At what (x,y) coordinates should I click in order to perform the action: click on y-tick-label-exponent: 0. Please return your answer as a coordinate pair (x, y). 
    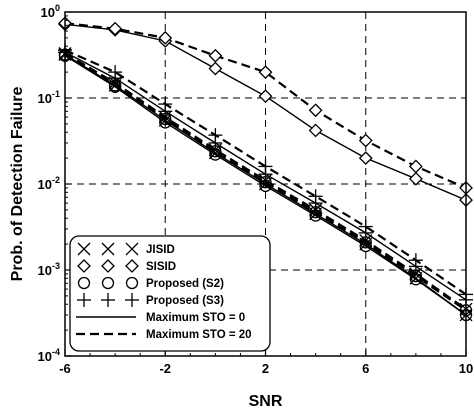
    Looking at the image, I should click on (57, 8).